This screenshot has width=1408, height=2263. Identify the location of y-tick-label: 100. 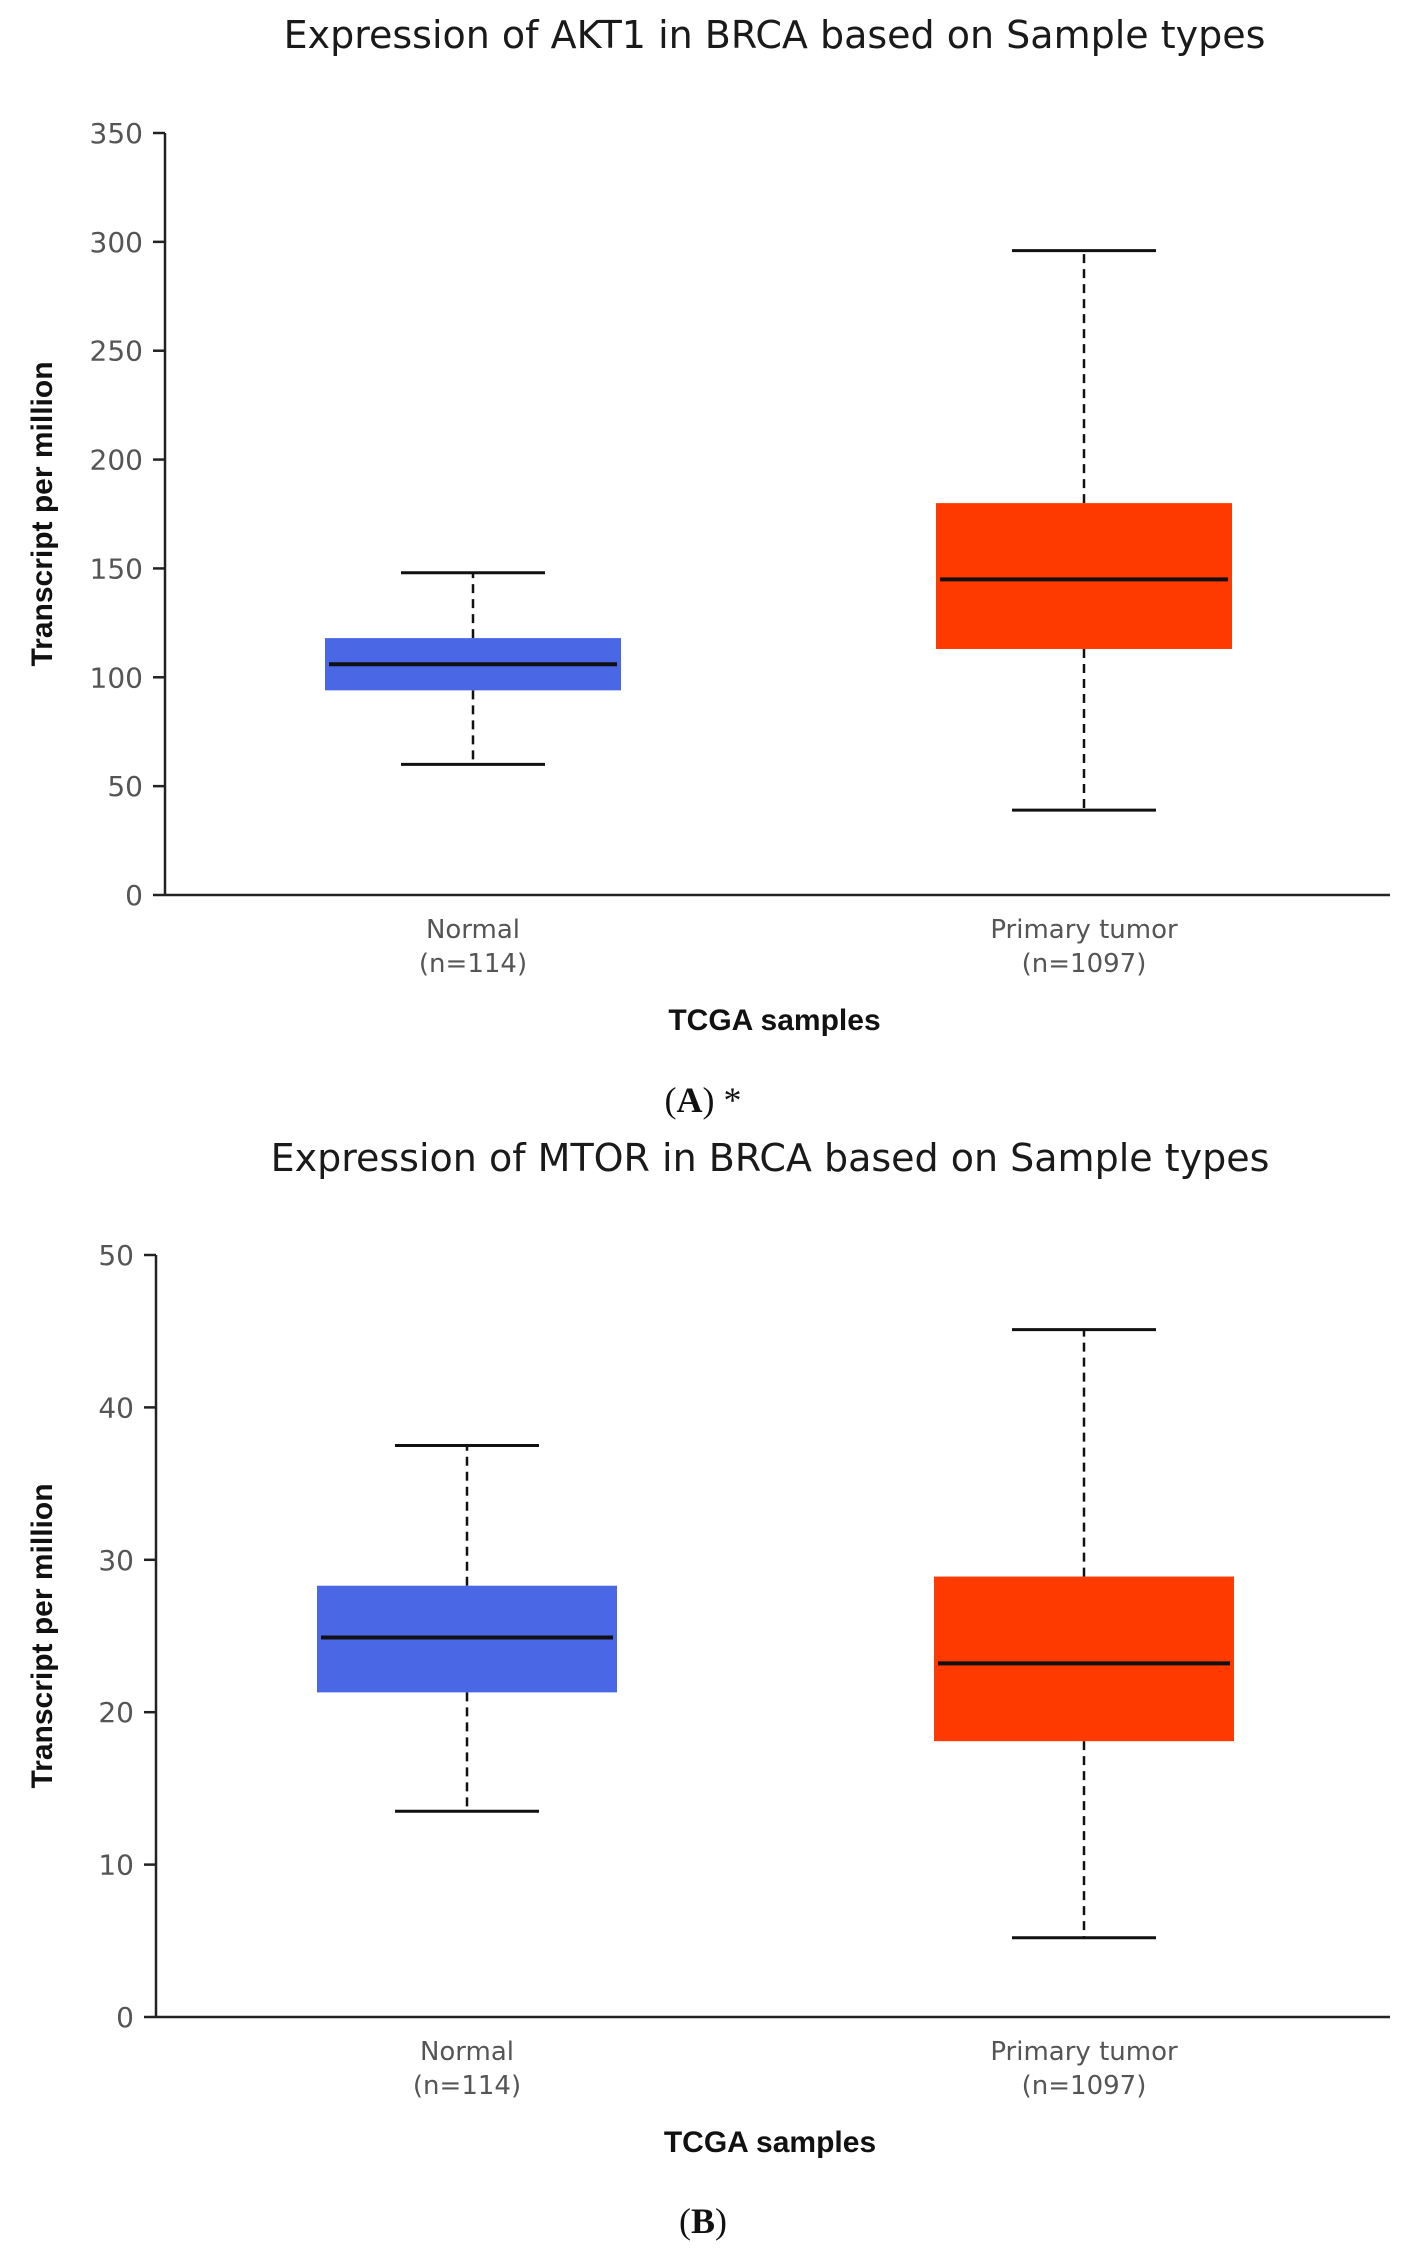
(116, 677).